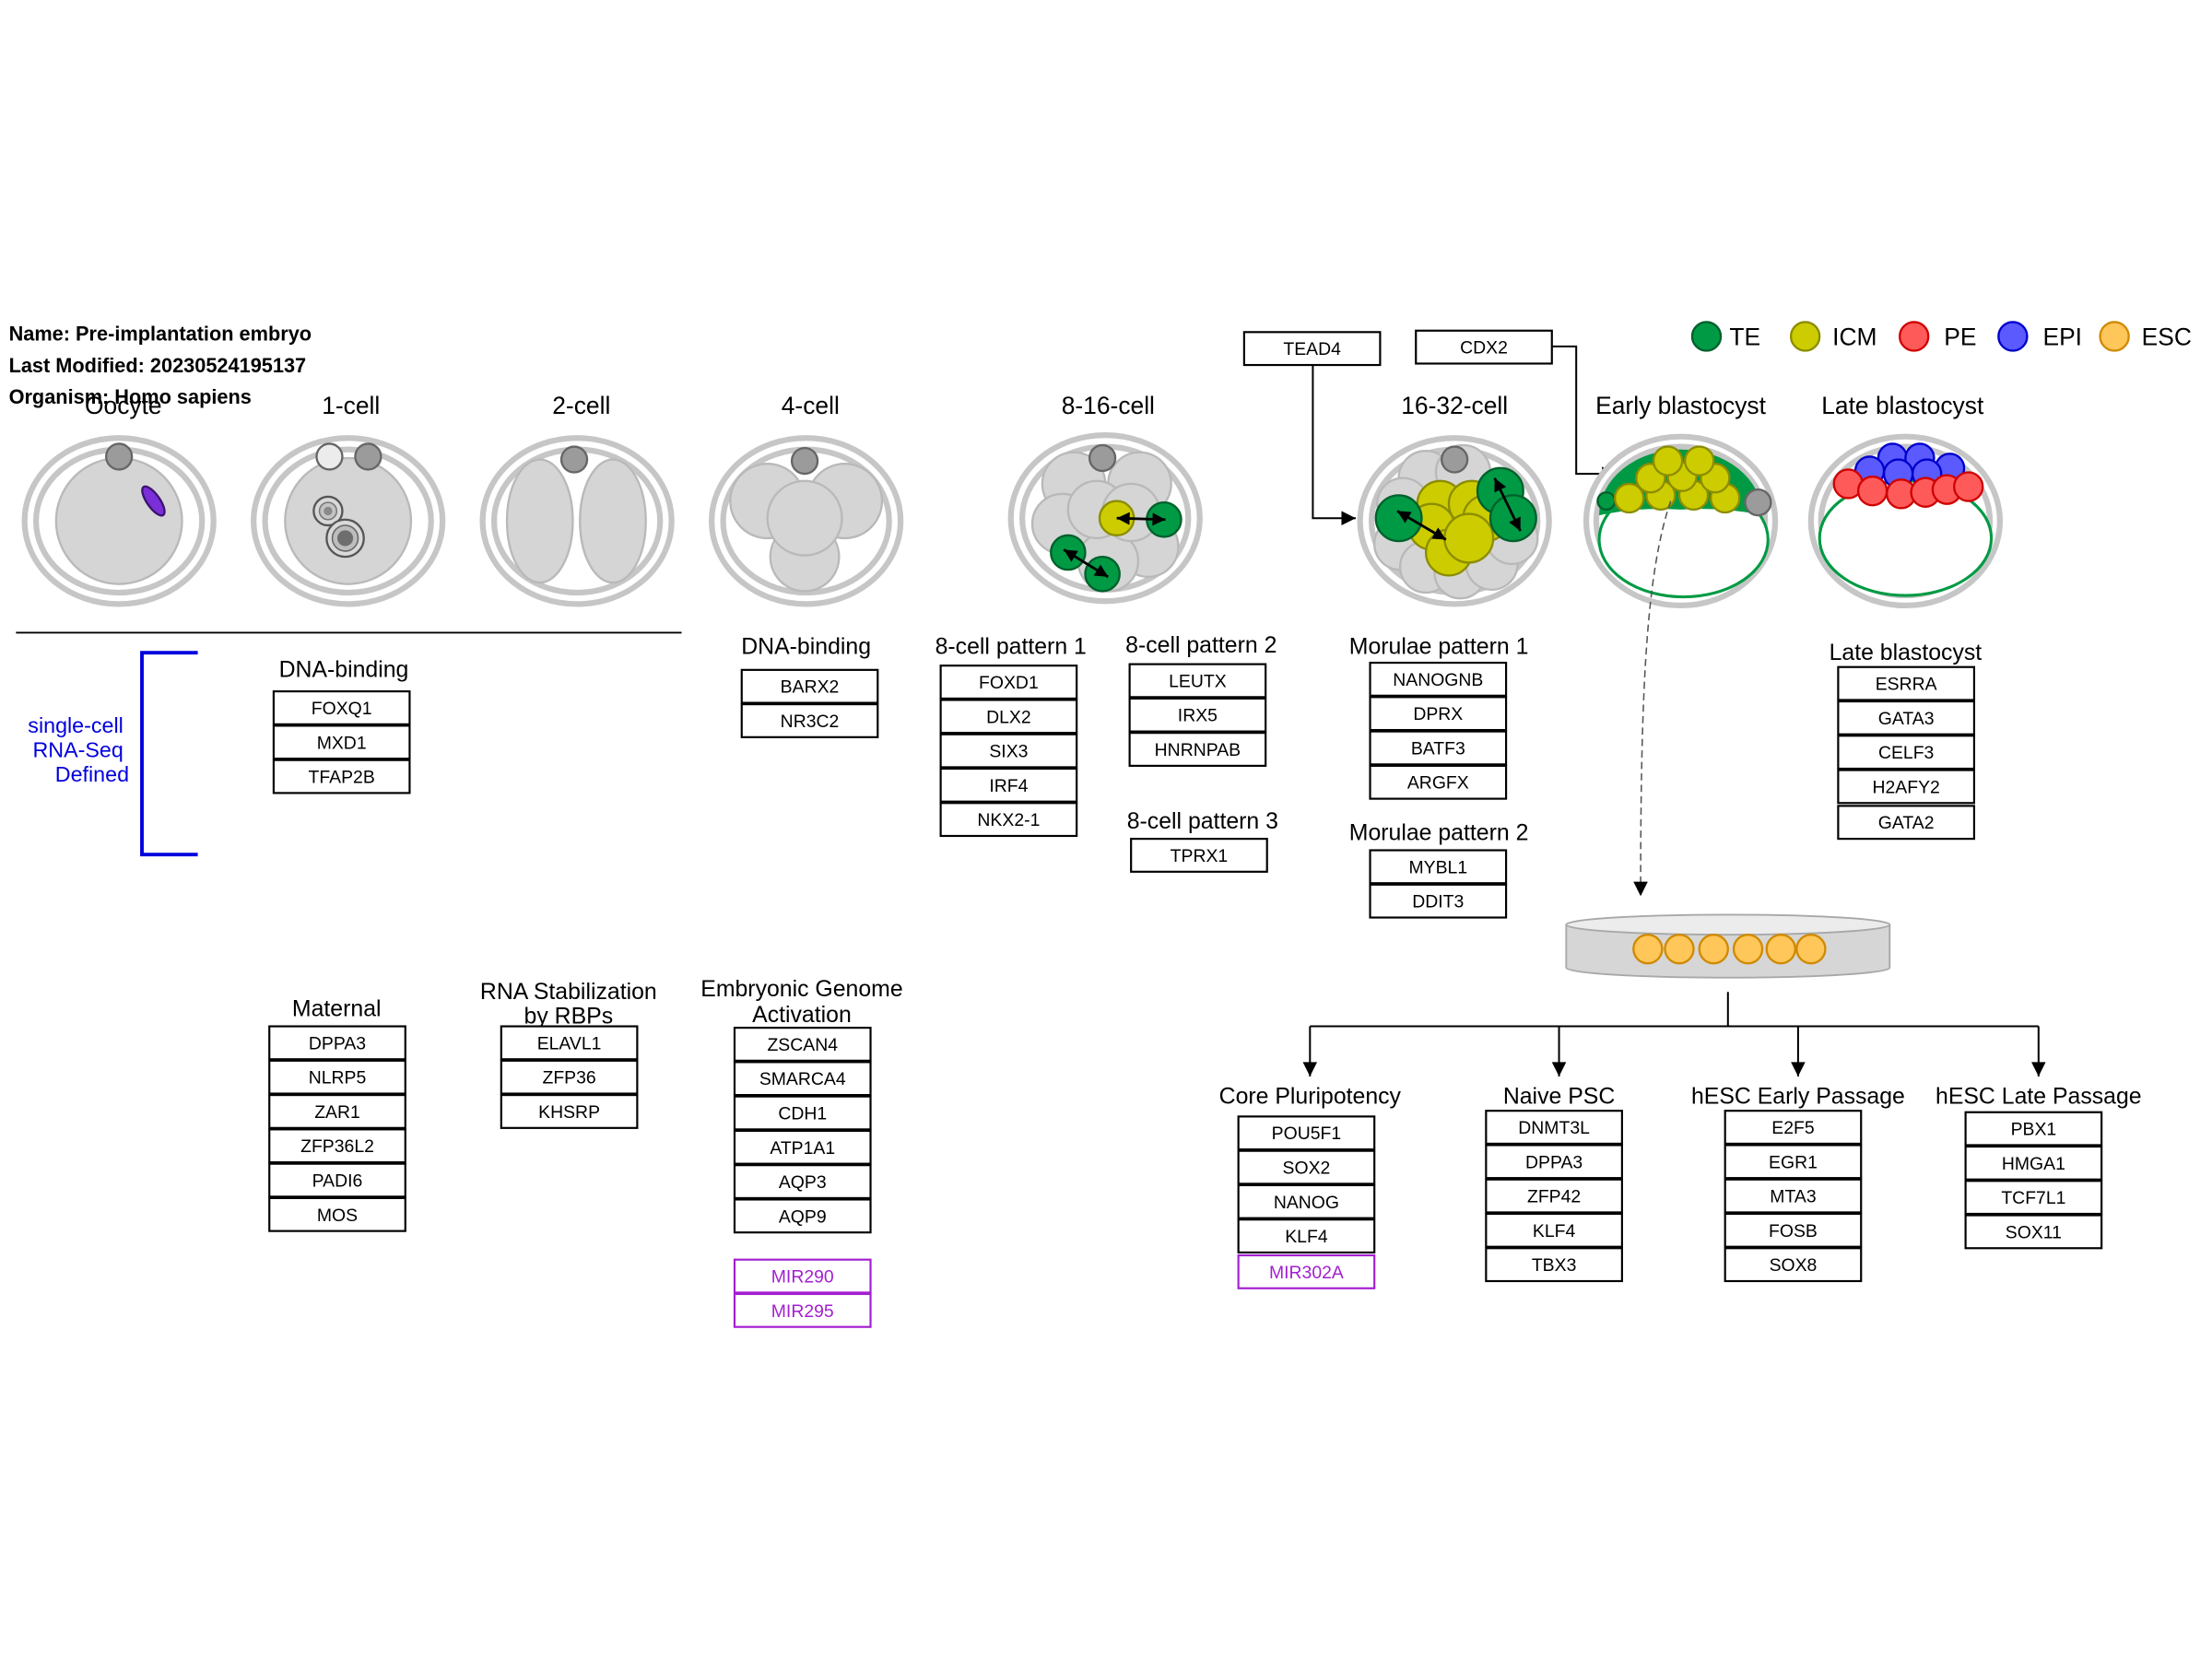  Describe the element at coordinates (1554, 1196) in the screenshot. I see `gene-box: ZFP42` at that location.